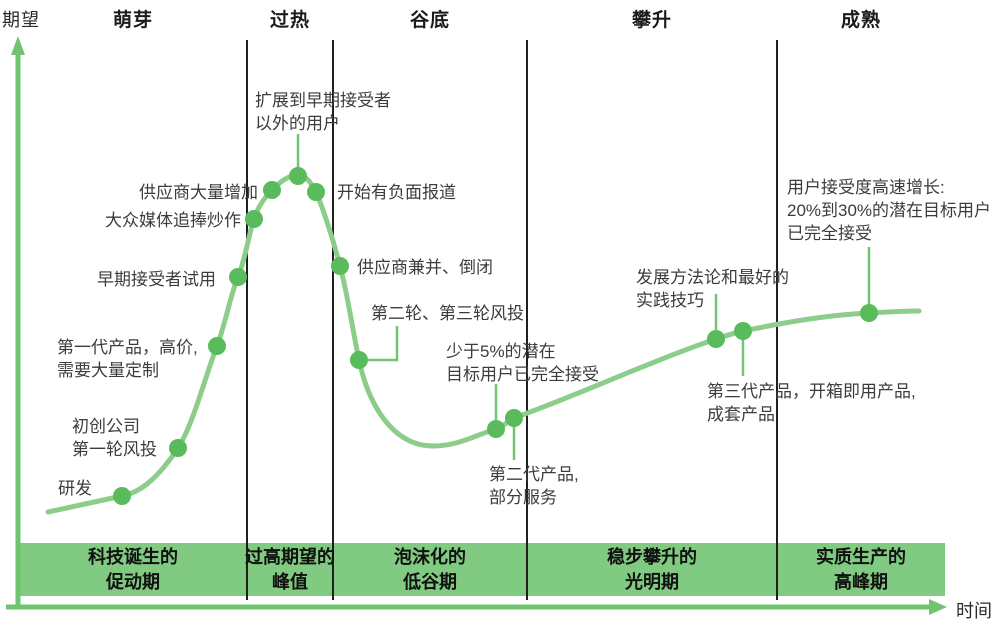 Image resolution: width=1000 pixels, height=620 pixels. What do you see at coordinates (18, 45) in the screenshot?
I see `y-axis-arrow-icon` at bounding box center [18, 45].